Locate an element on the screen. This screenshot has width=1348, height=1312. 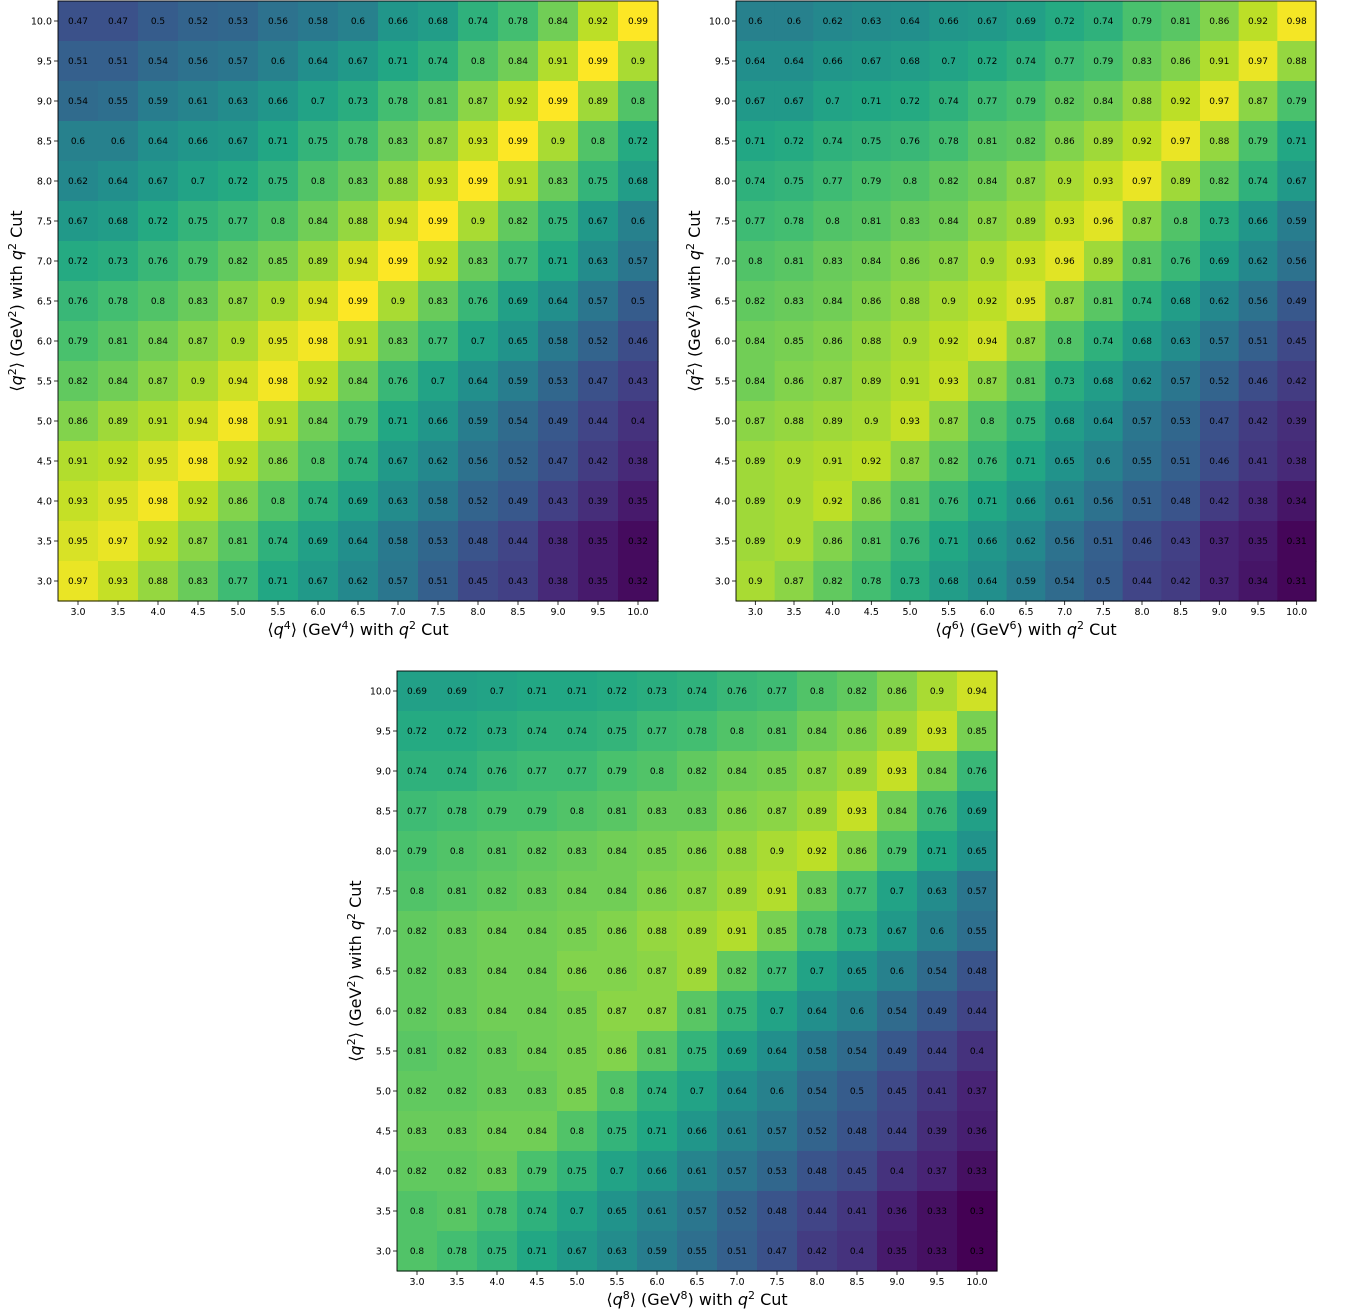
axis-label-part: 2 is located at coordinates (1080, 625).